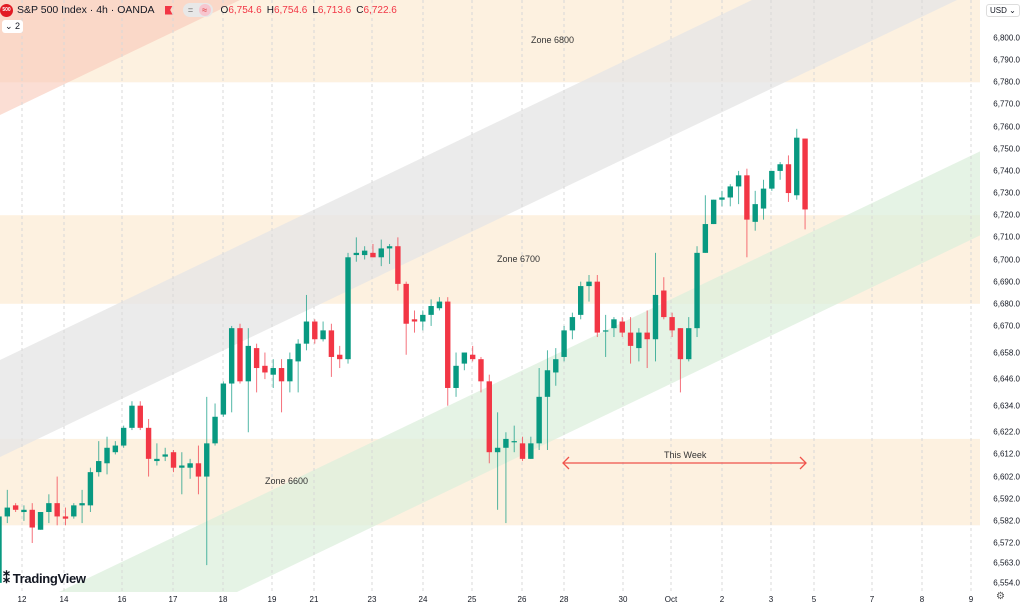  I want to click on price-label: 6,658.0, so click(1006, 353).